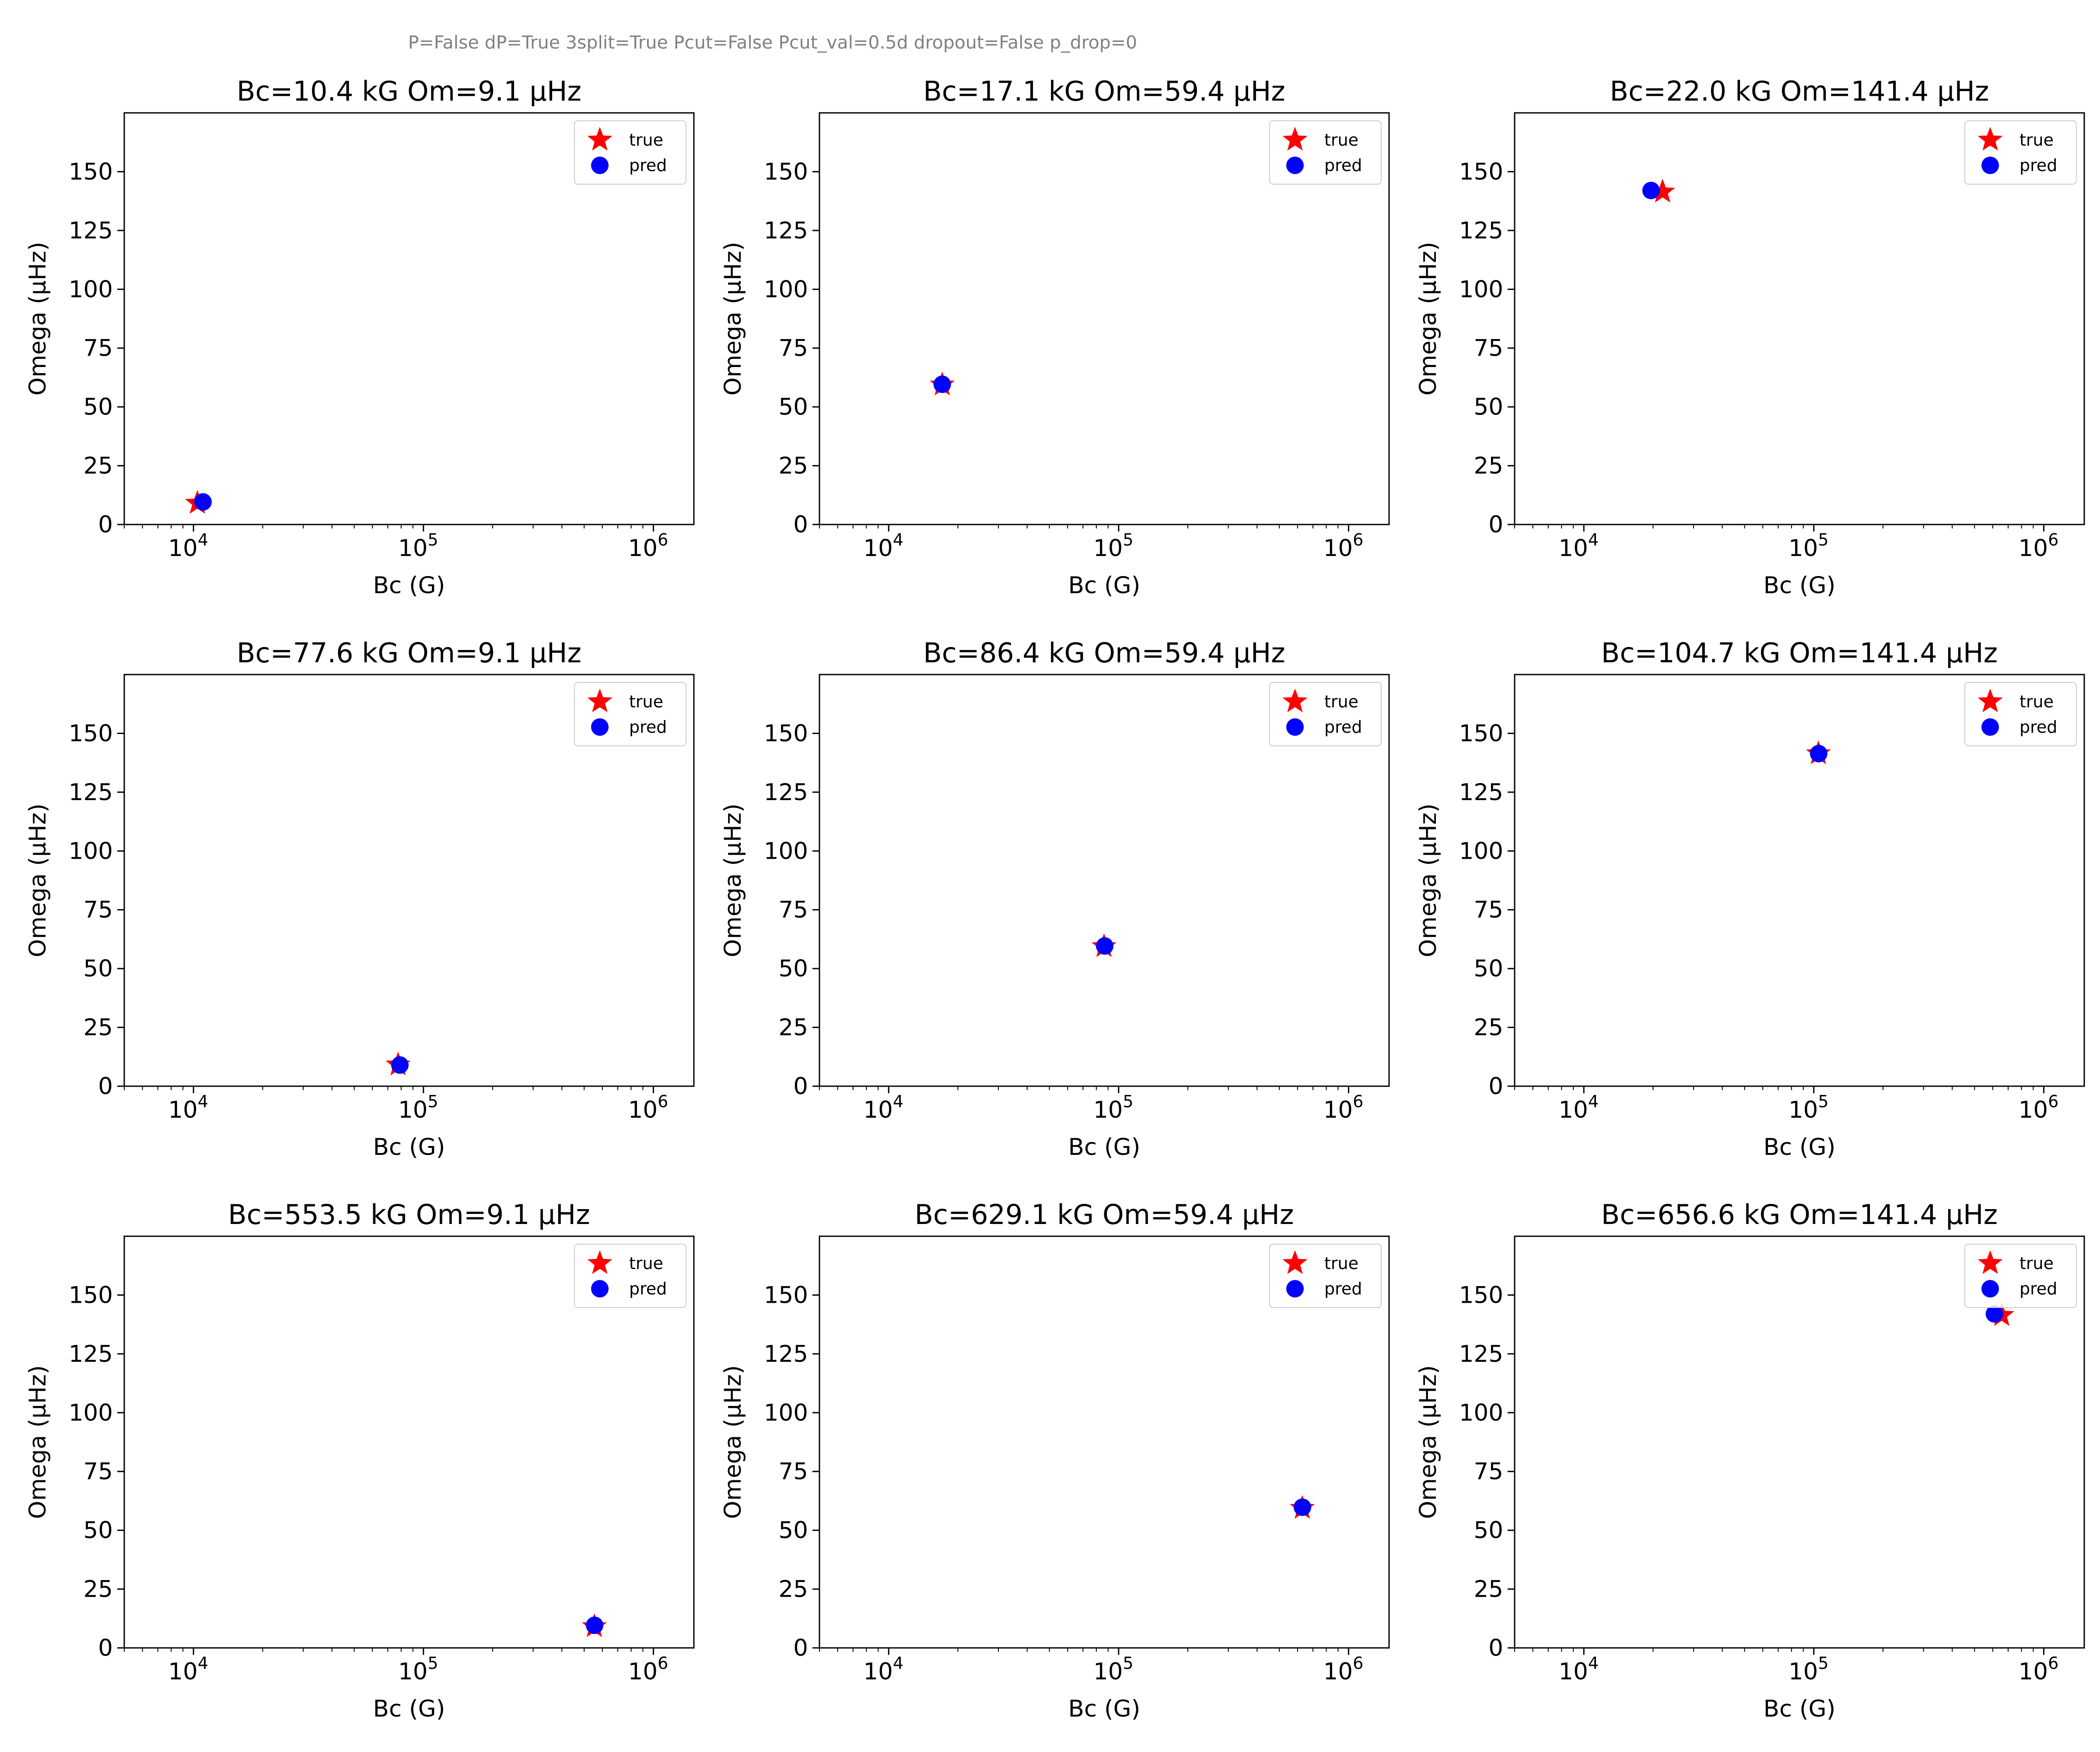 This screenshot has width=2100, height=1752. Describe the element at coordinates (2038, 1288) in the screenshot. I see `legend-label: pred` at that location.